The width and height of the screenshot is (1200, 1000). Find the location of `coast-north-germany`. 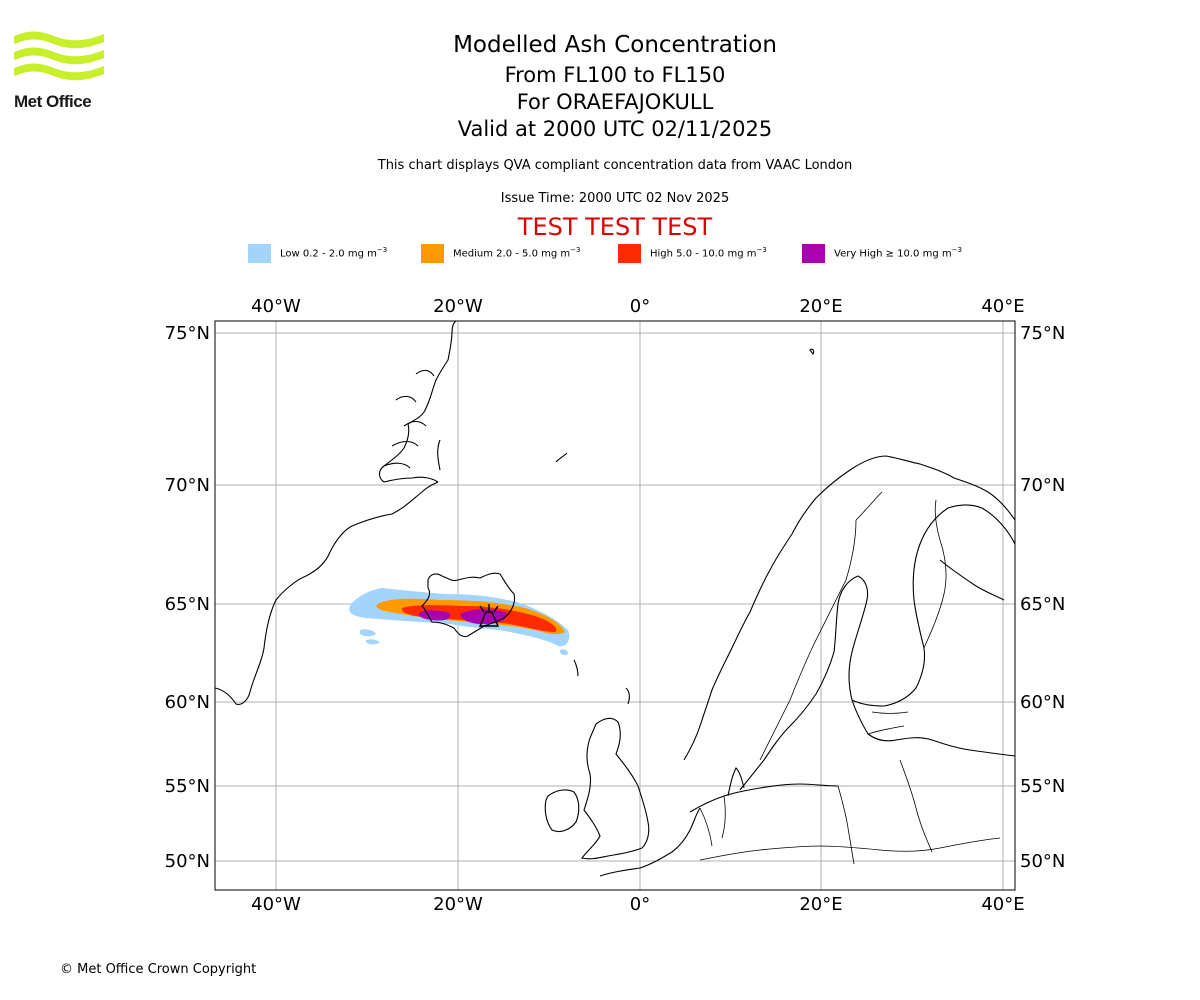

coast-north-germany is located at coordinates (764, 798).